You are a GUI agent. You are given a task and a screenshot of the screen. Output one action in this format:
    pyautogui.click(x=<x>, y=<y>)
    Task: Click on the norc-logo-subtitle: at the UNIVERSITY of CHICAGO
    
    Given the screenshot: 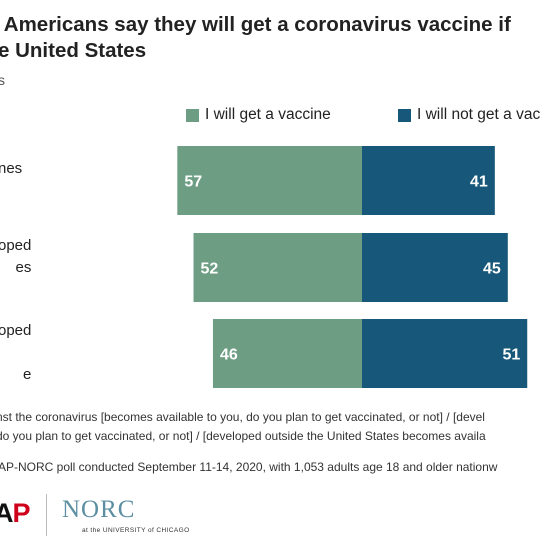 What is the action you would take?
    pyautogui.click(x=136, y=530)
    